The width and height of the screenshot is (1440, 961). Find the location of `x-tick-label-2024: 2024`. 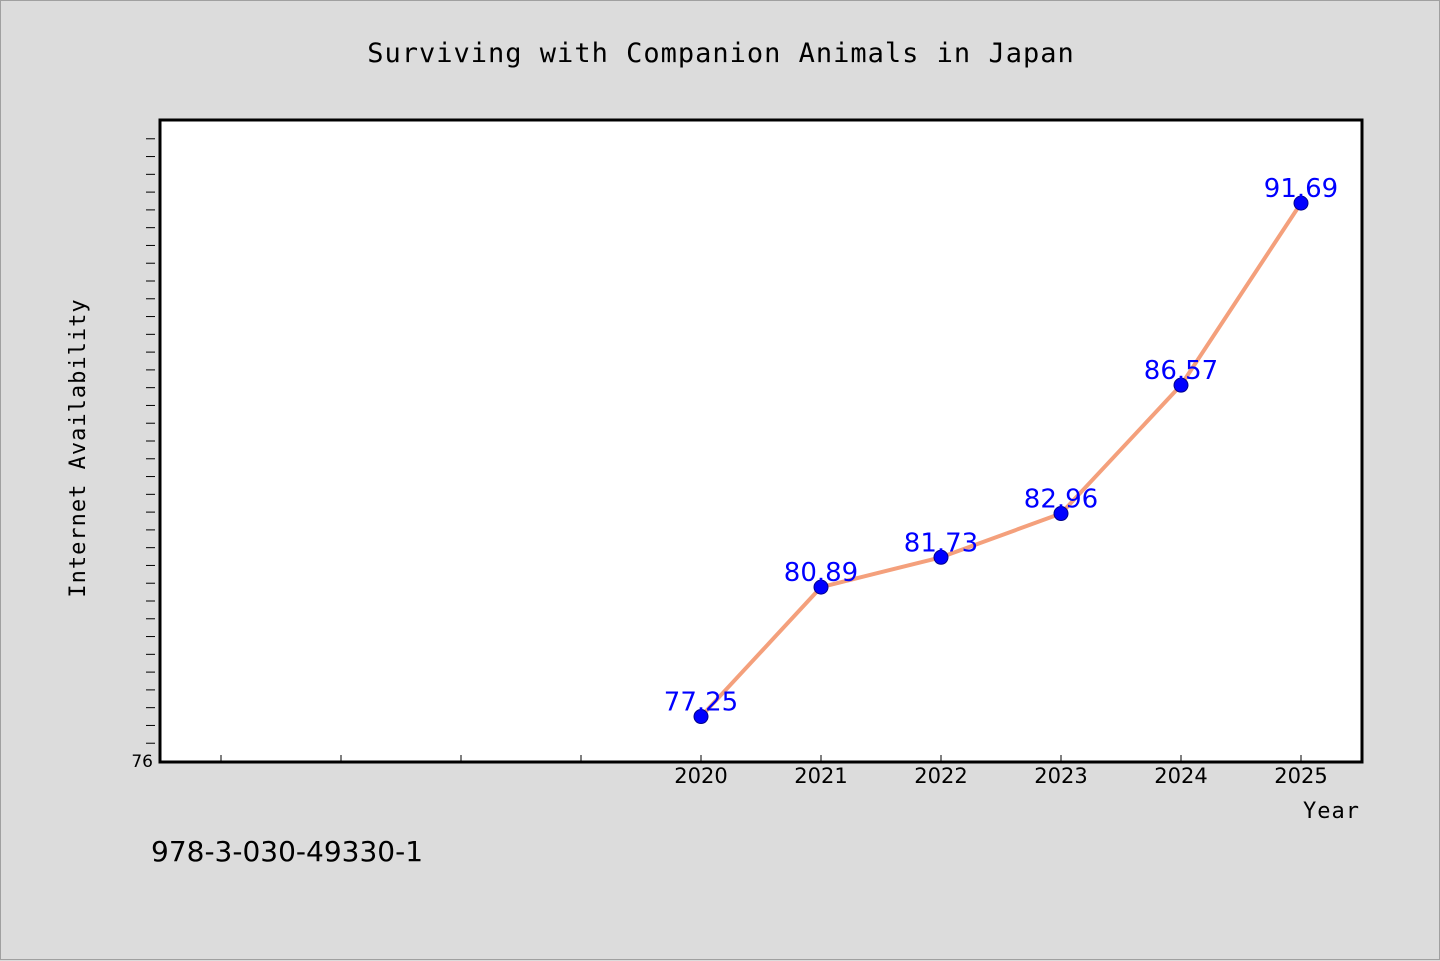

x-tick-label-2024: 2024 is located at coordinates (1180, 776).